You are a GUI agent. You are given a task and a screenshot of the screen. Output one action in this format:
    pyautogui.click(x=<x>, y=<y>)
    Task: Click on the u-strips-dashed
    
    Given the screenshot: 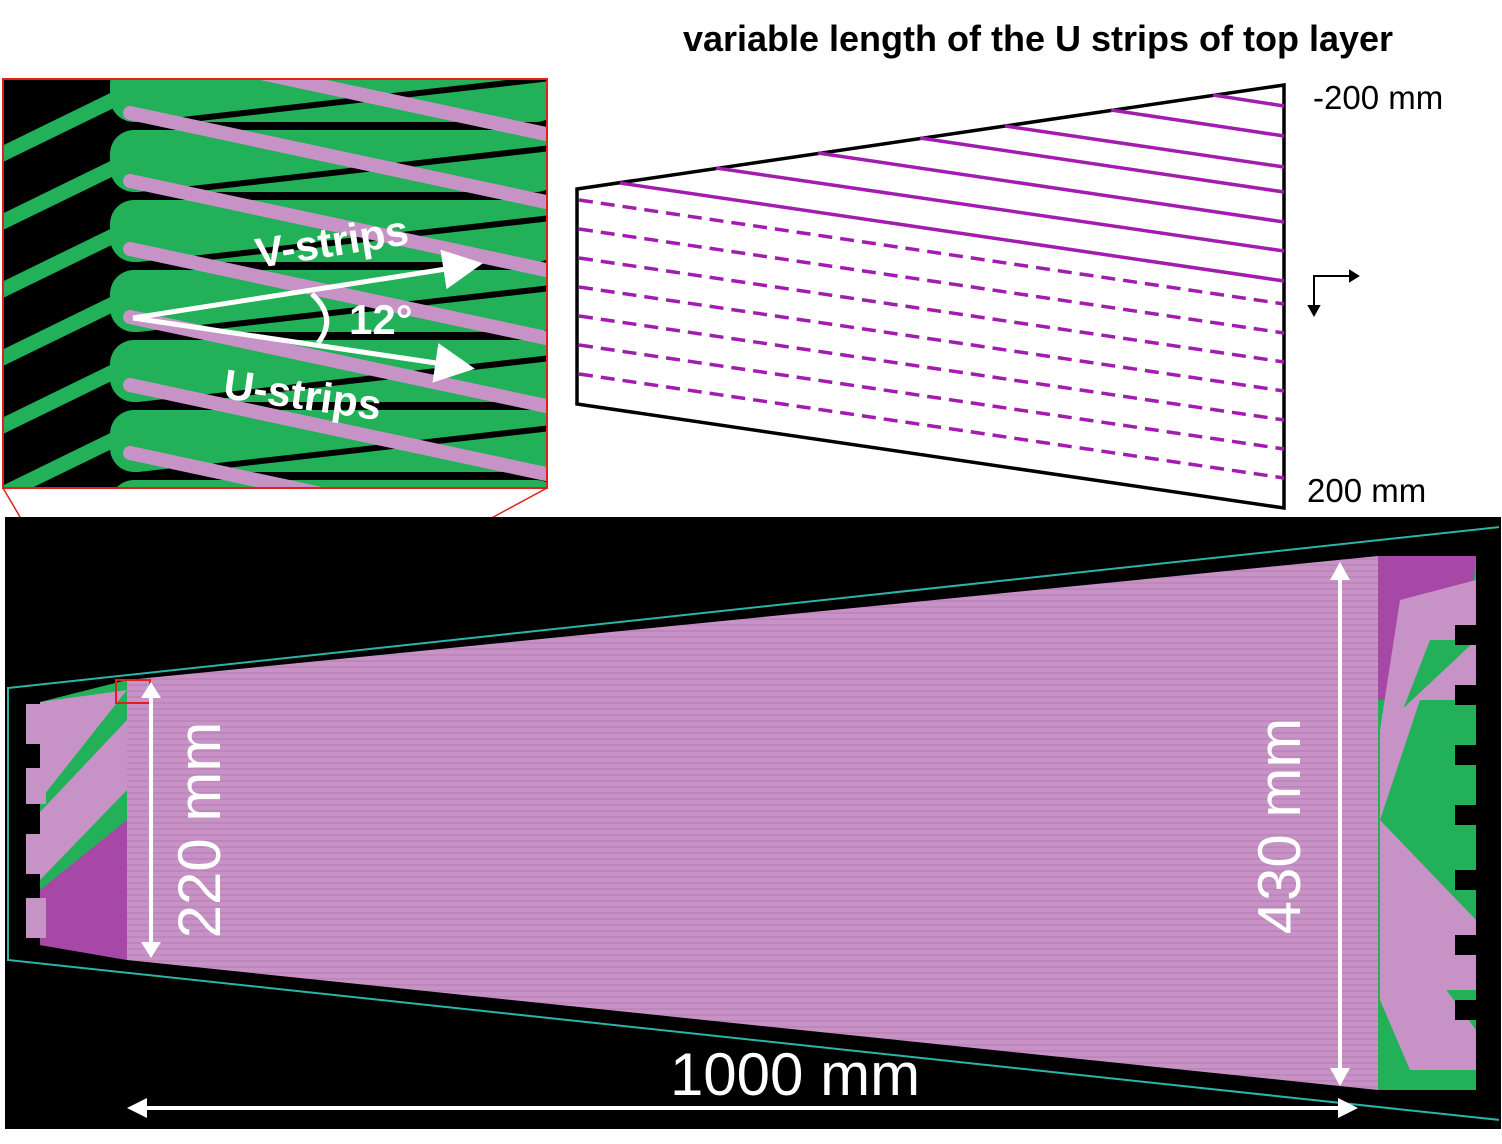 What is the action you would take?
    pyautogui.click(x=931, y=339)
    